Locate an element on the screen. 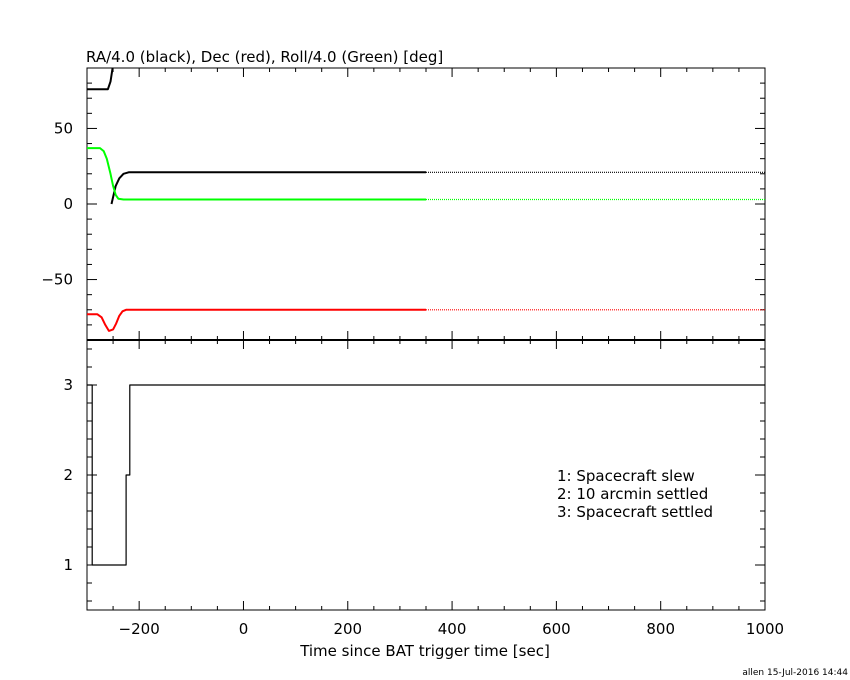 This screenshot has height=680, width=850. top-y-tick-label: 0 is located at coordinates (68, 204).